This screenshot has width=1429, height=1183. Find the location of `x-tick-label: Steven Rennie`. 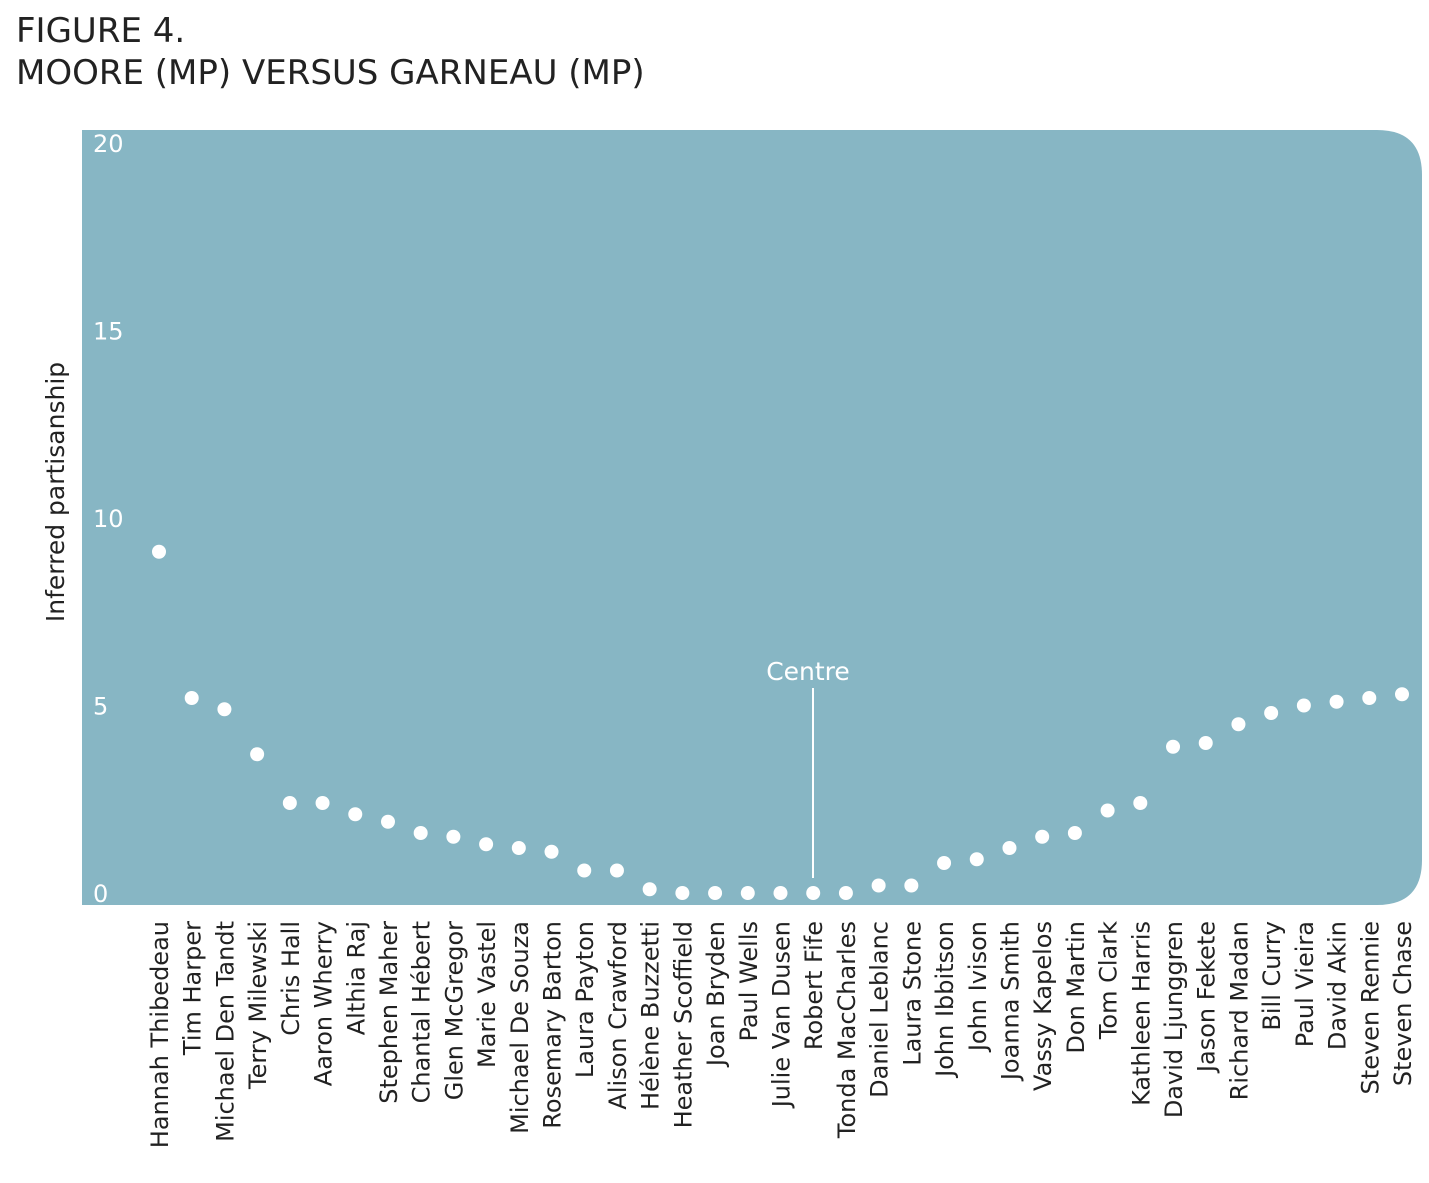

x-tick-label: Steven Rennie is located at coordinates (1370, 1007).